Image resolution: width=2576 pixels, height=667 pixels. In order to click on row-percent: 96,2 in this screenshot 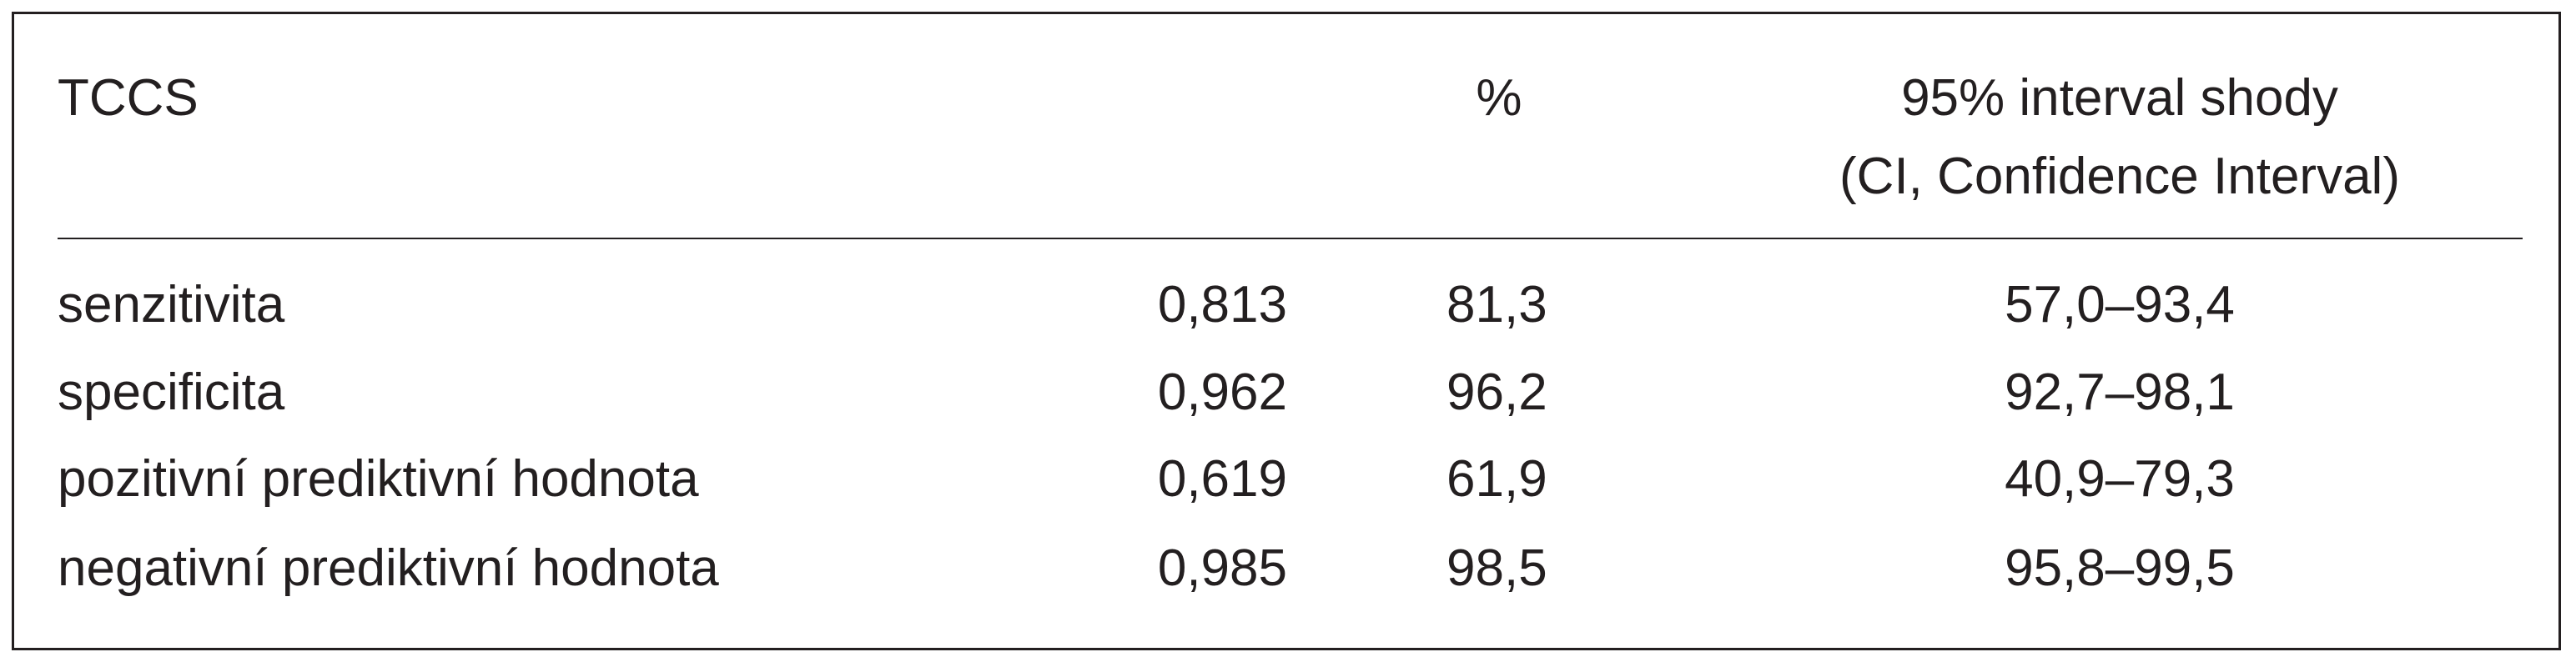, I will do `click(1496, 392)`.